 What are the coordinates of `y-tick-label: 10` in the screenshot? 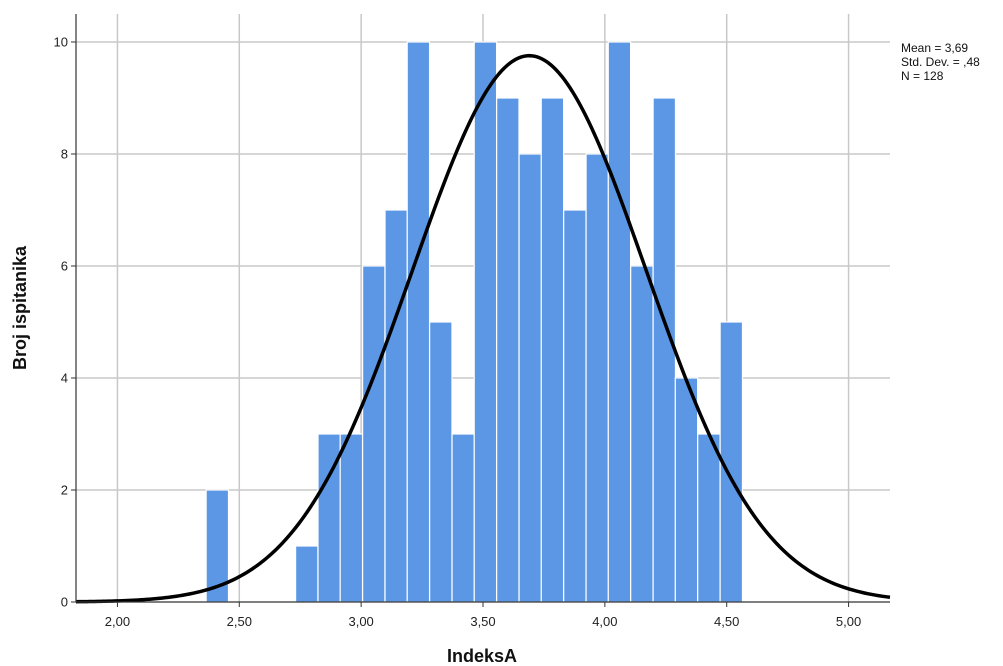 It's located at (61, 42).